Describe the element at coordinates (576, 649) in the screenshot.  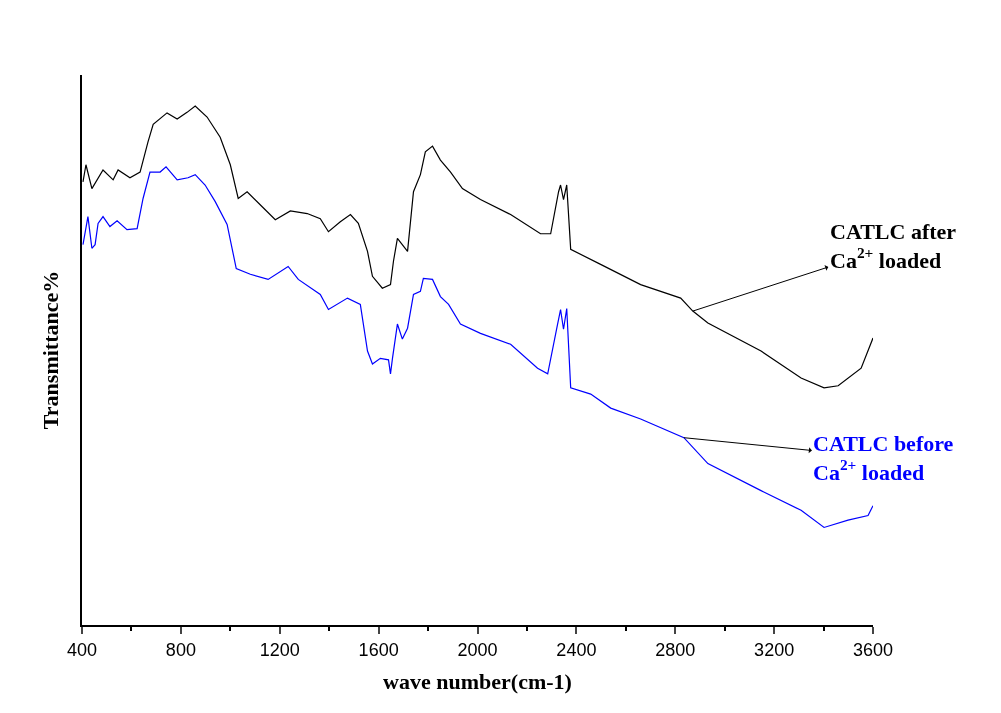
I see `x-tick-label: 2400` at that location.